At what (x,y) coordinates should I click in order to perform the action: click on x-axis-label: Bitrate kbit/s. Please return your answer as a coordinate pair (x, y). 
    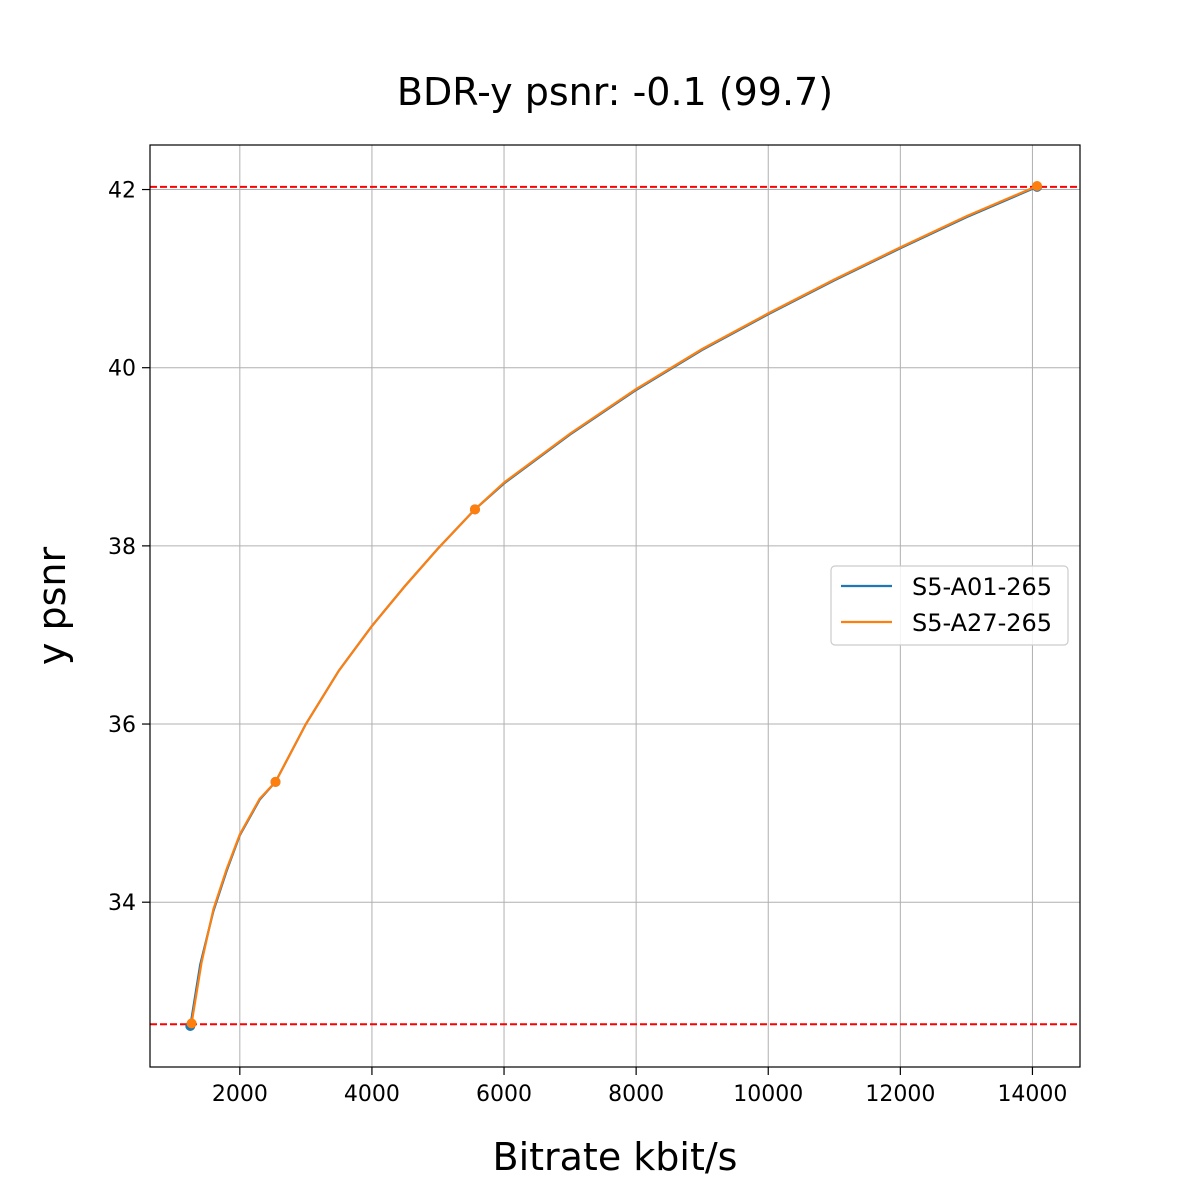
    Looking at the image, I should click on (615, 1157).